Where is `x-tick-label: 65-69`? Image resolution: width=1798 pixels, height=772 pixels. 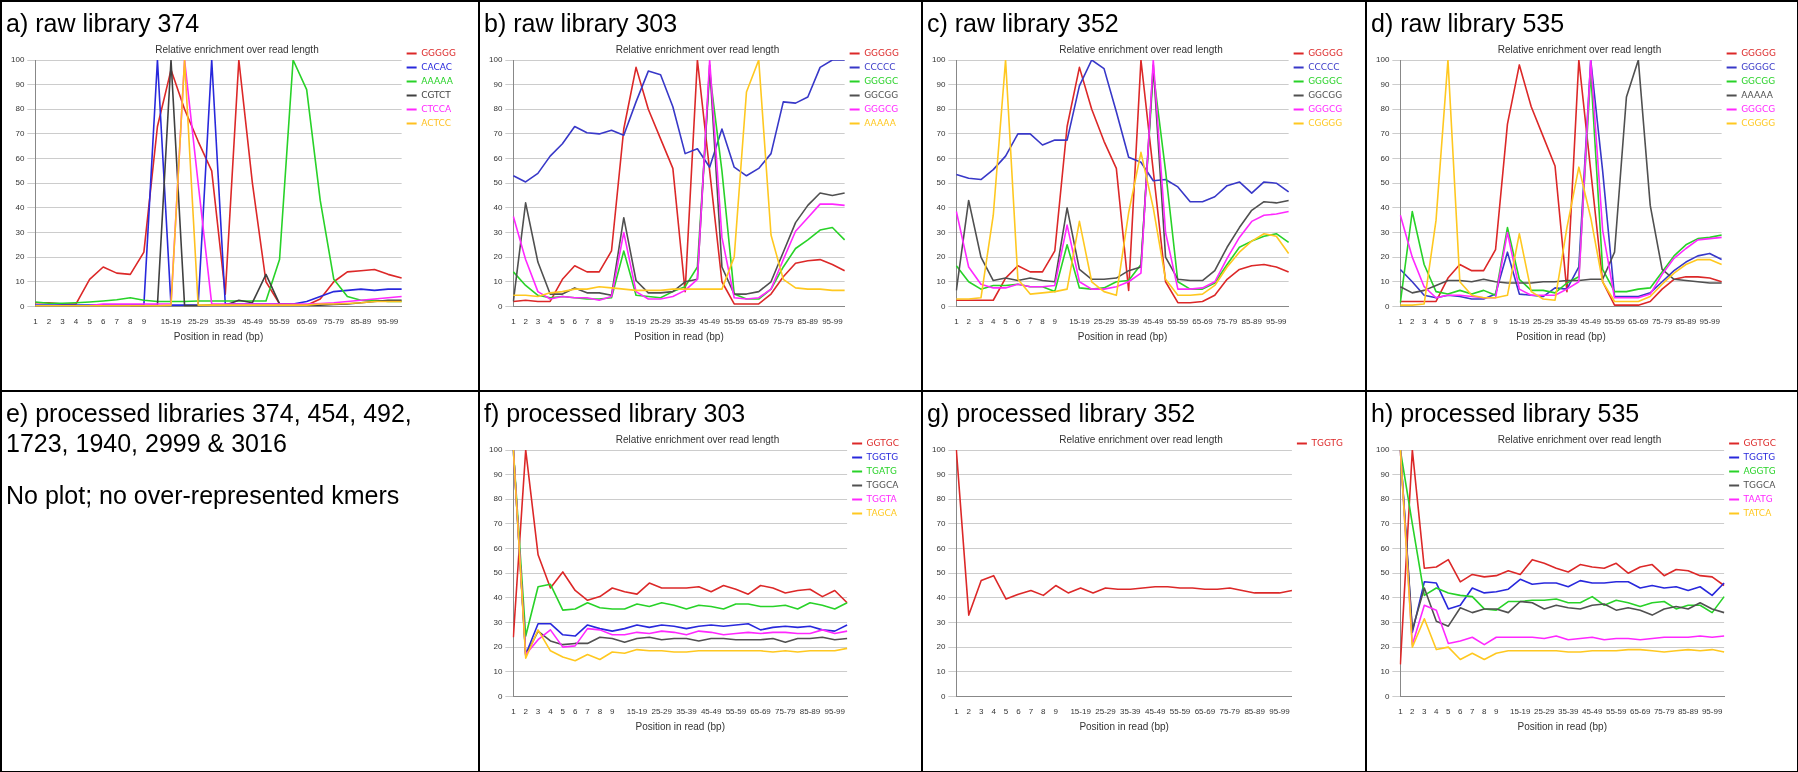
x-tick-label: 65-69 is located at coordinates (1205, 712).